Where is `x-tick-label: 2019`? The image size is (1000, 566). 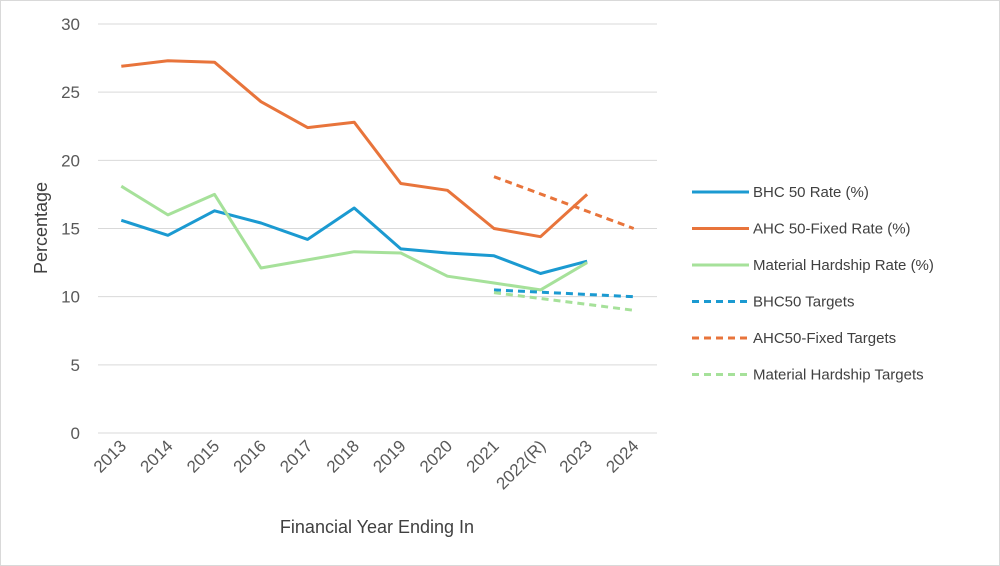 x-tick-label: 2019 is located at coordinates (389, 456).